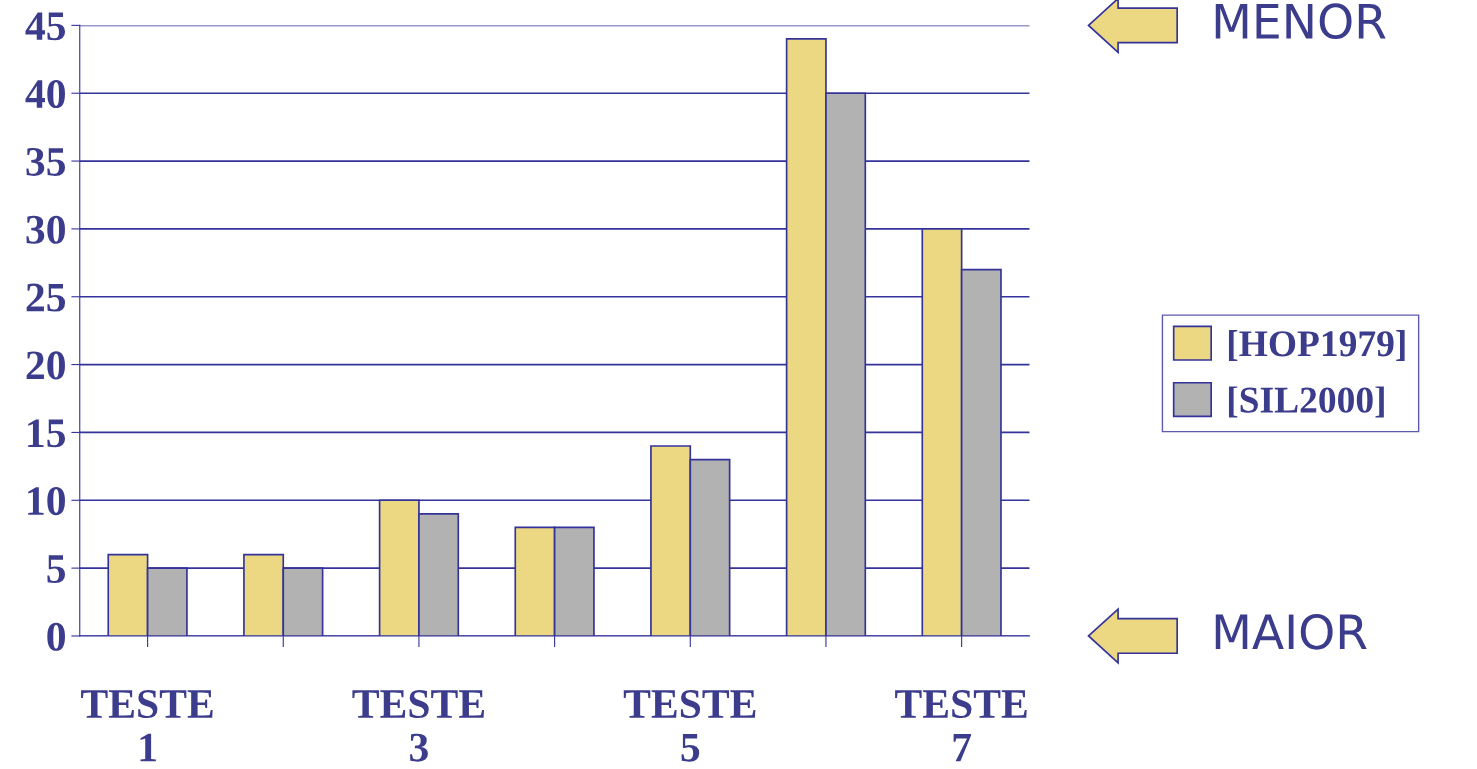 The height and width of the screenshot is (769, 1477). What do you see at coordinates (1291, 631) in the screenshot?
I see `text: MAIOR` at bounding box center [1291, 631].